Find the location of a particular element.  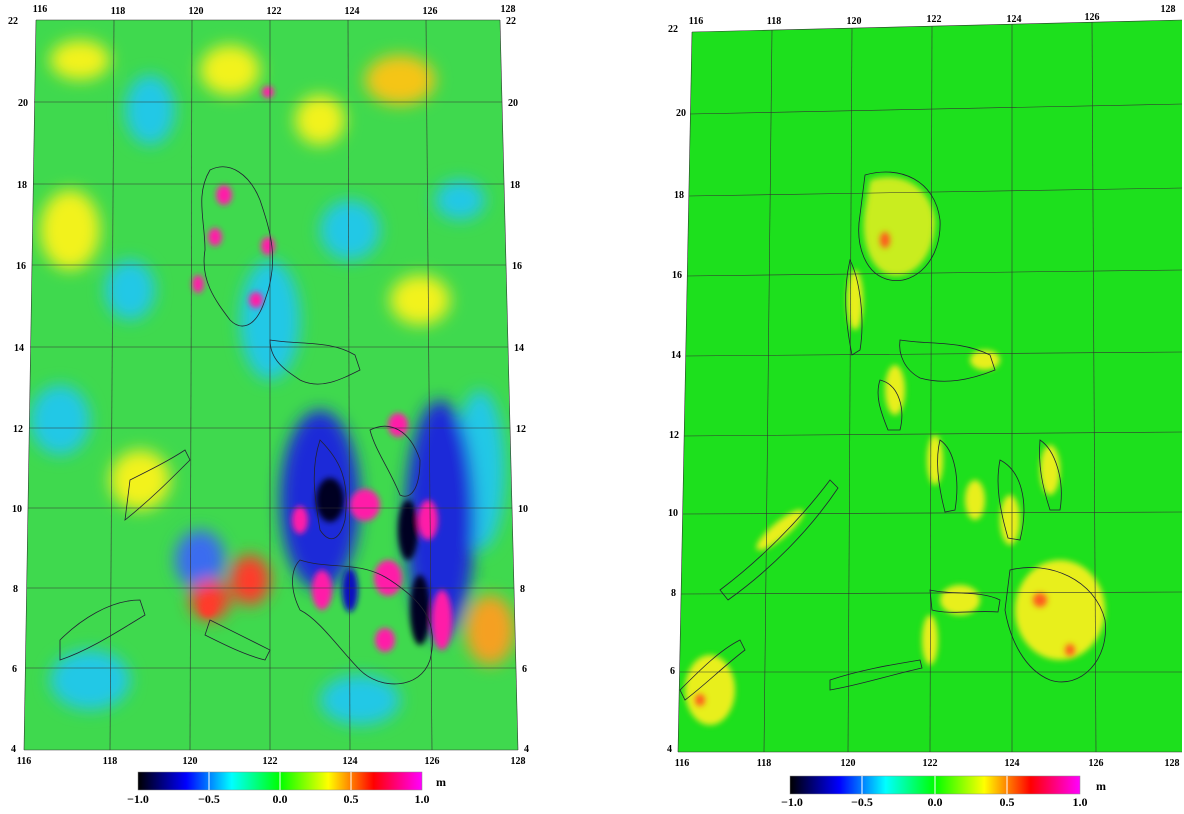

left-lon-tick-top: 126 is located at coordinates (430, 11).